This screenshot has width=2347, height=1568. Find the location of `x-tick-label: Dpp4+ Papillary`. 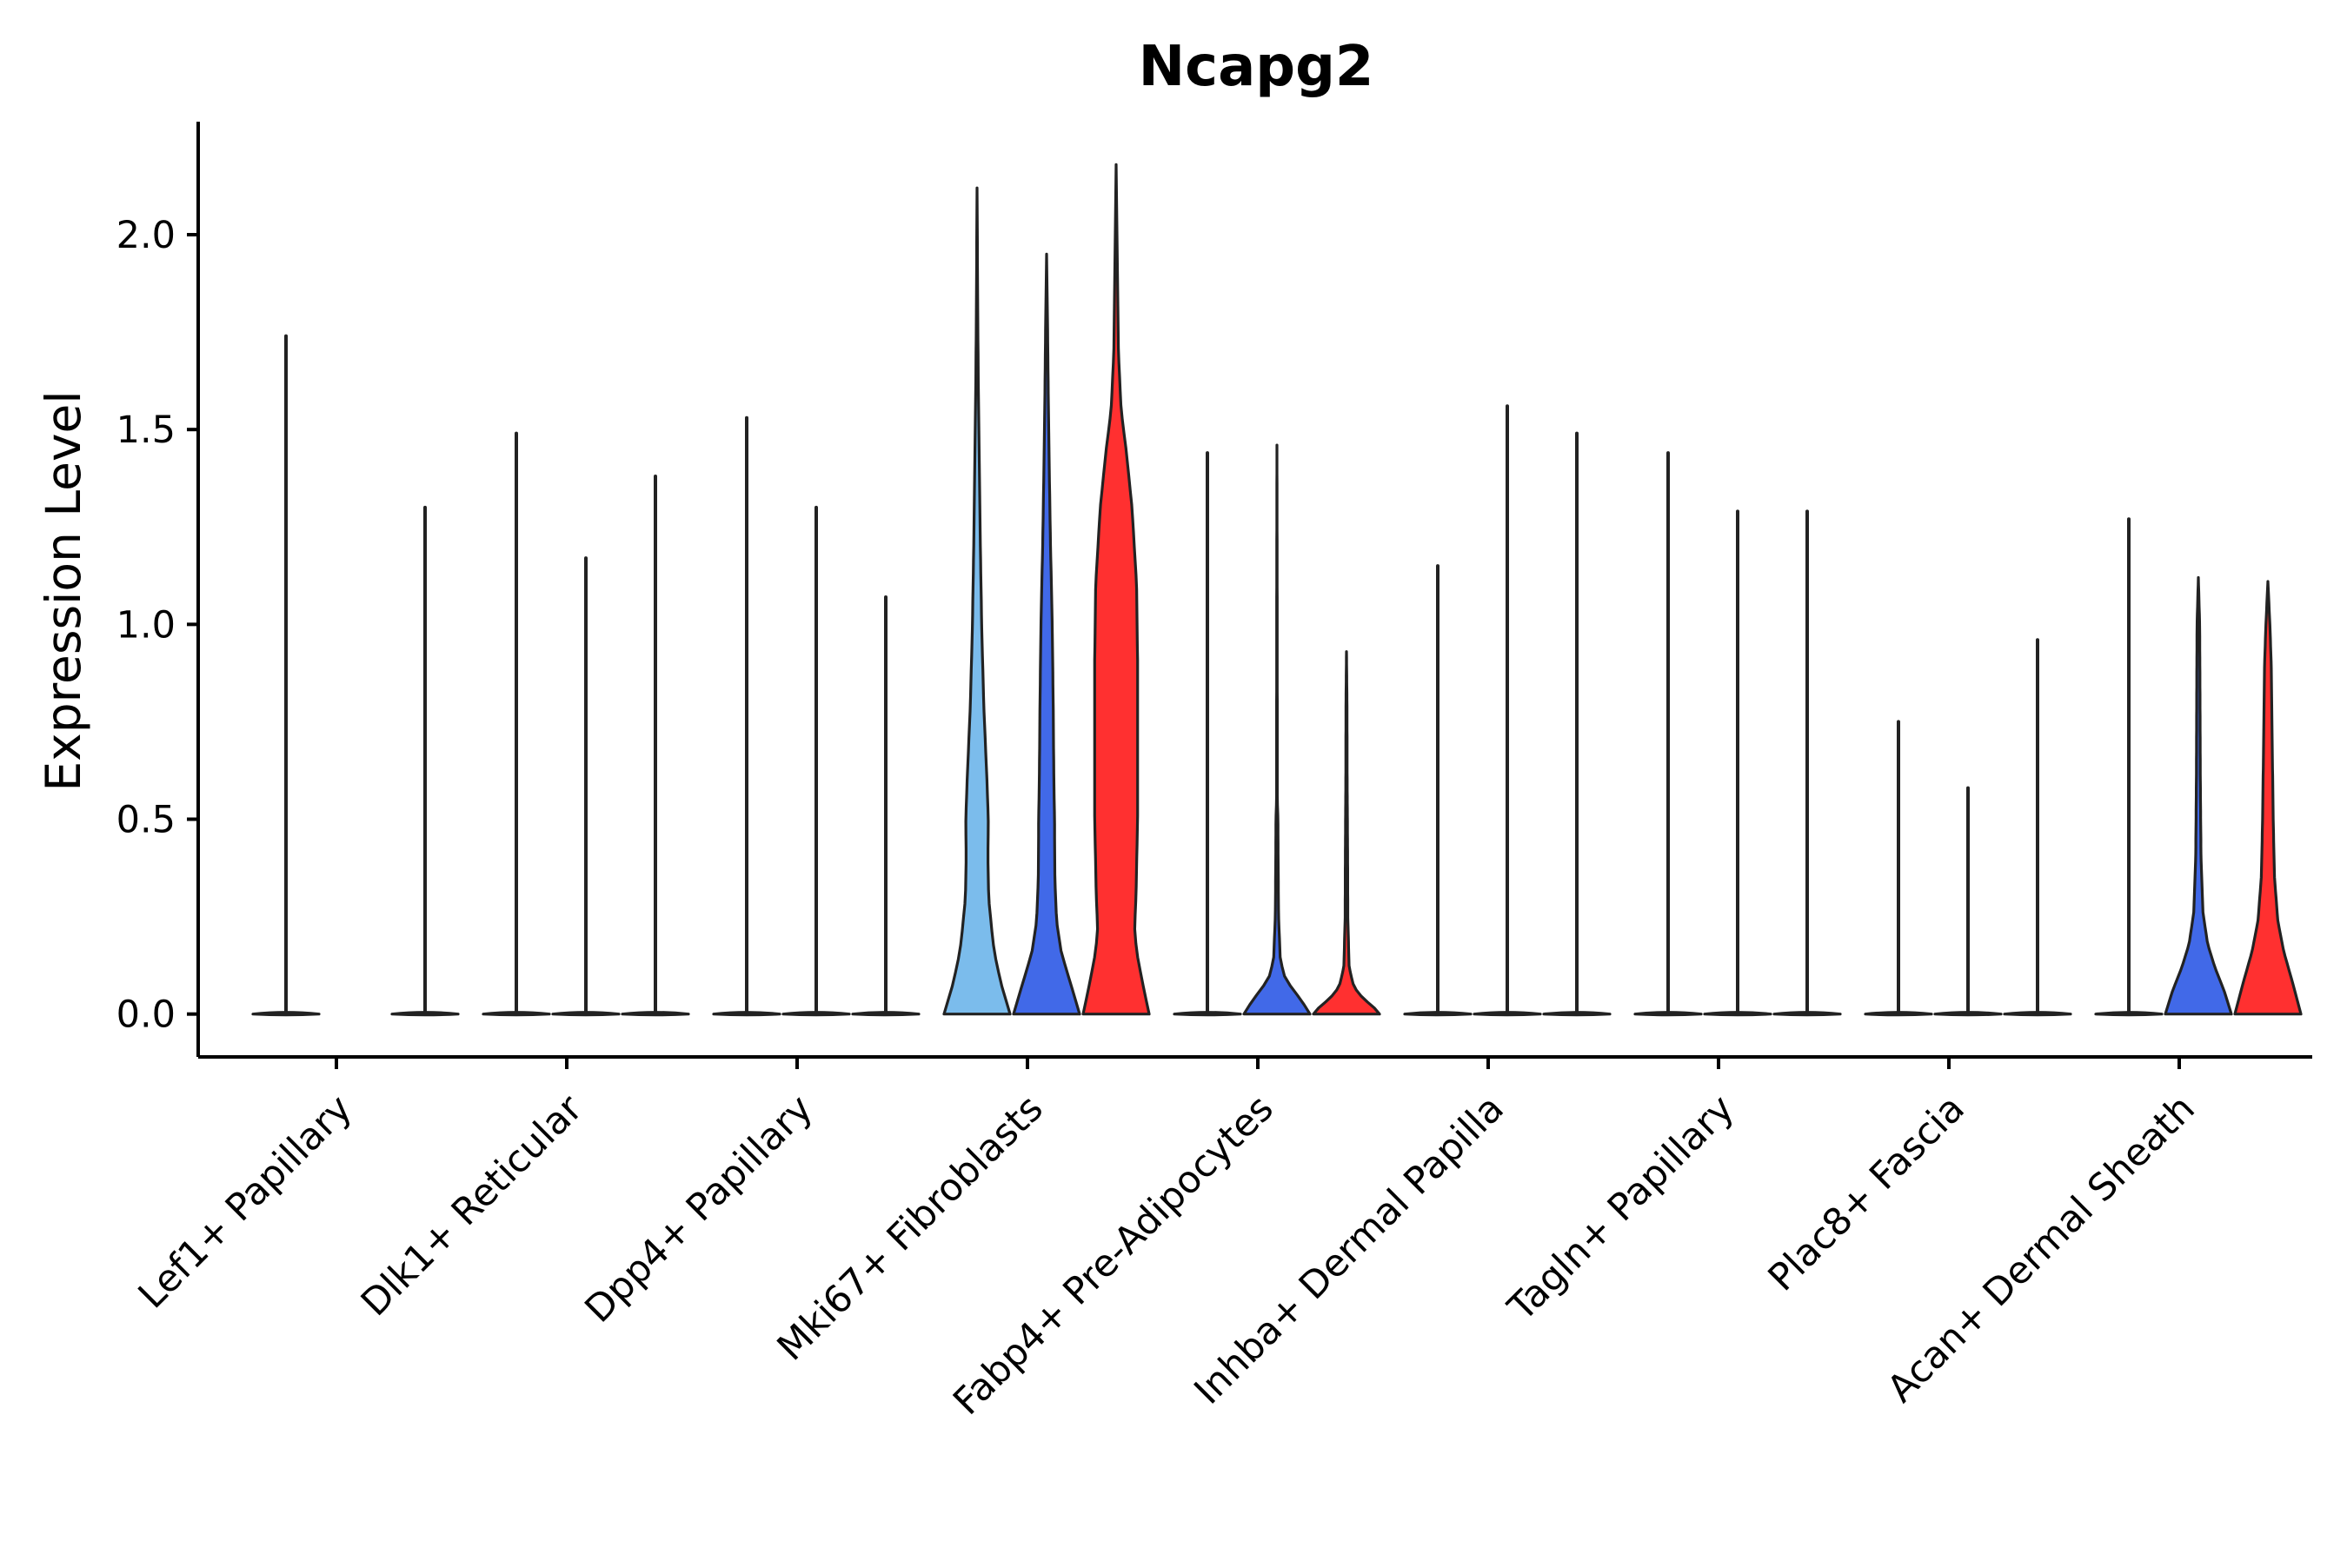

x-tick-label: Dpp4+ Papillary is located at coordinates (699, 1208).